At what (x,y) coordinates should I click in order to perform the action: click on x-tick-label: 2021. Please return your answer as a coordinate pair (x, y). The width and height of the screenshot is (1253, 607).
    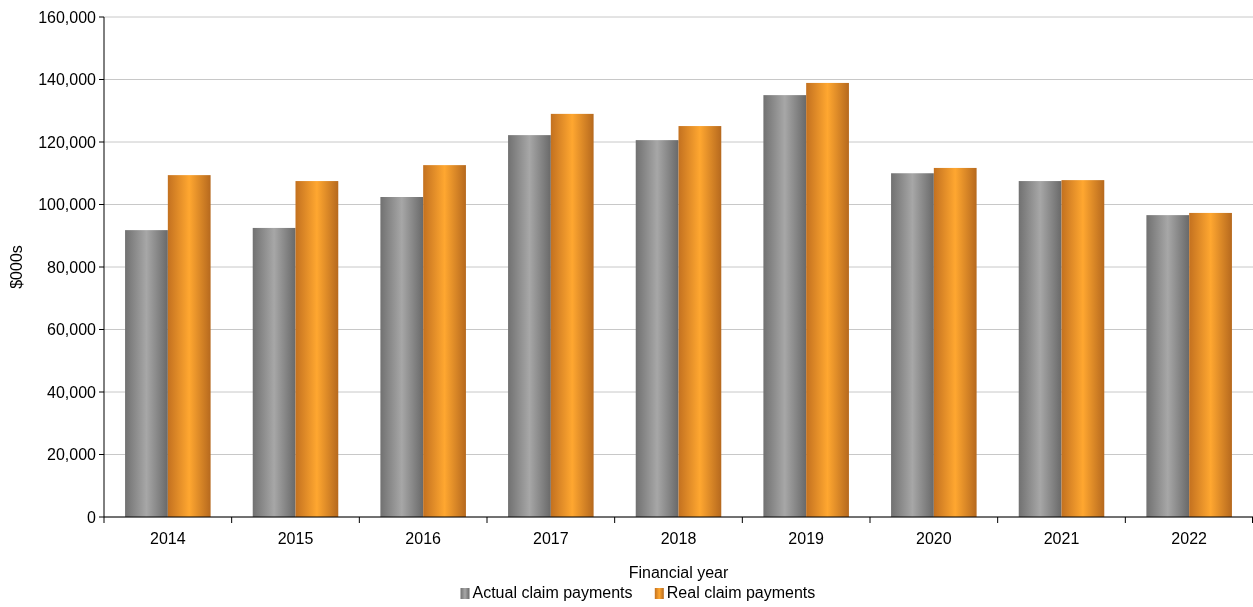
    Looking at the image, I should click on (1061, 538).